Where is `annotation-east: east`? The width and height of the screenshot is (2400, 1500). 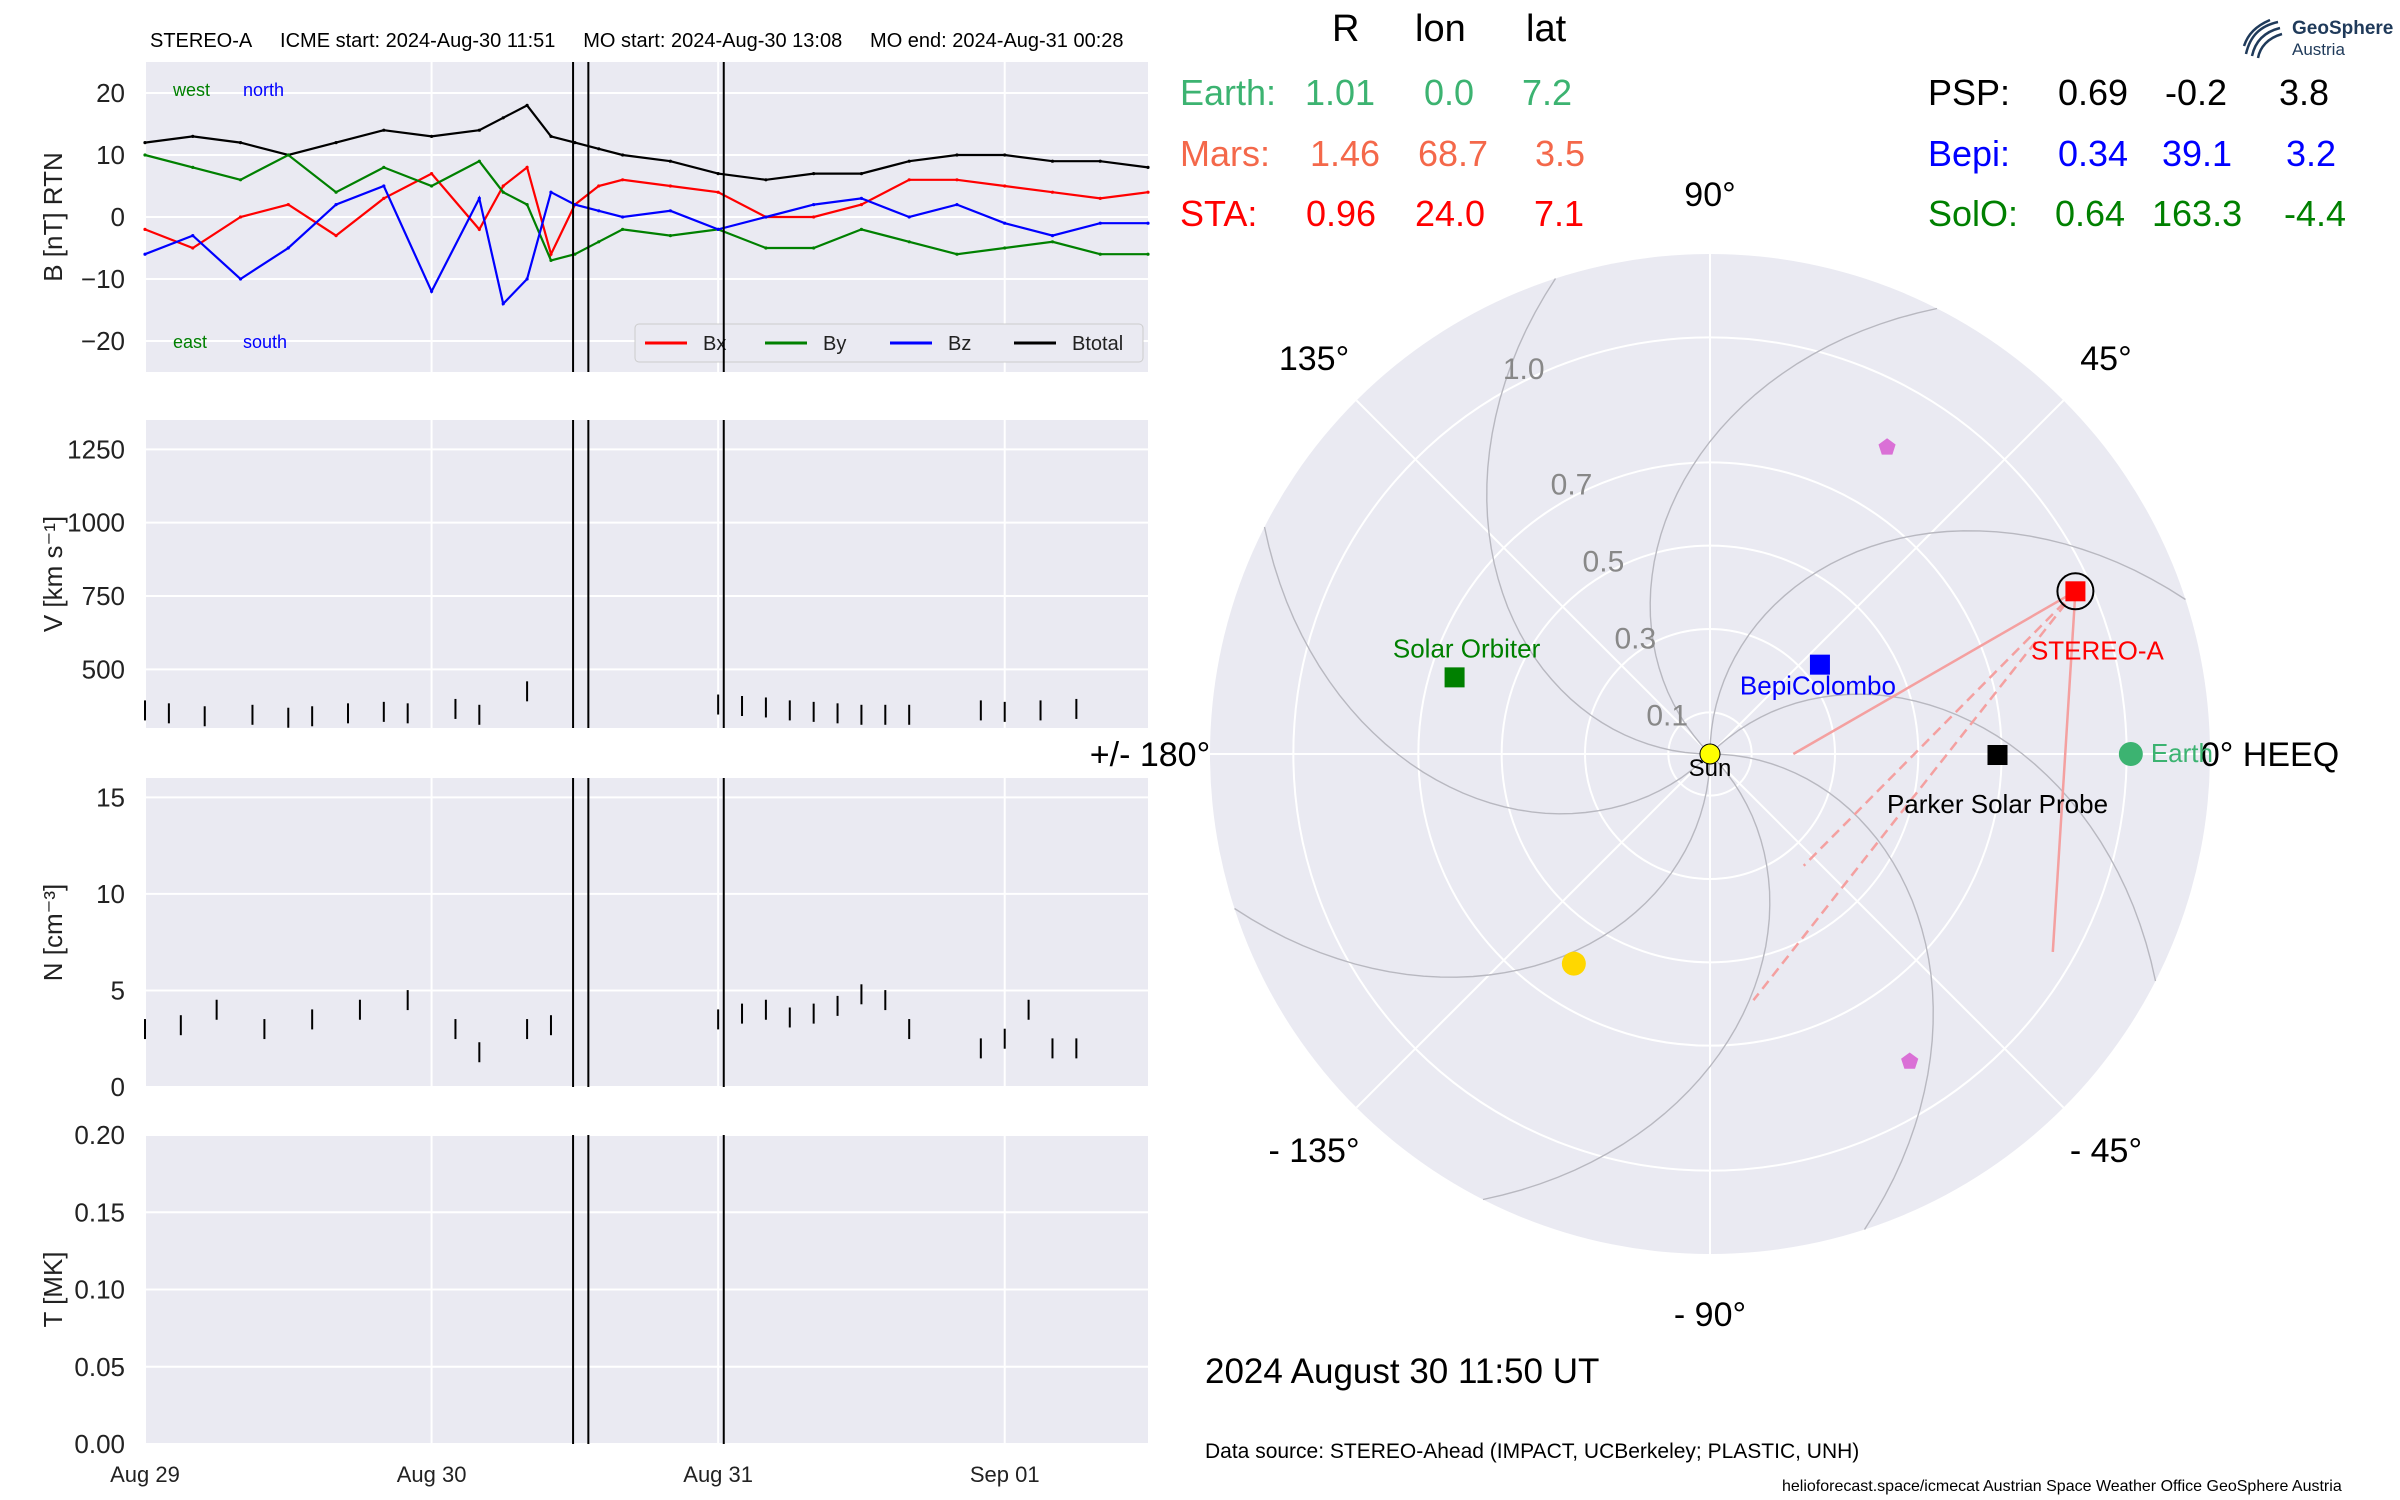
annotation-east: east is located at coordinates (190, 342).